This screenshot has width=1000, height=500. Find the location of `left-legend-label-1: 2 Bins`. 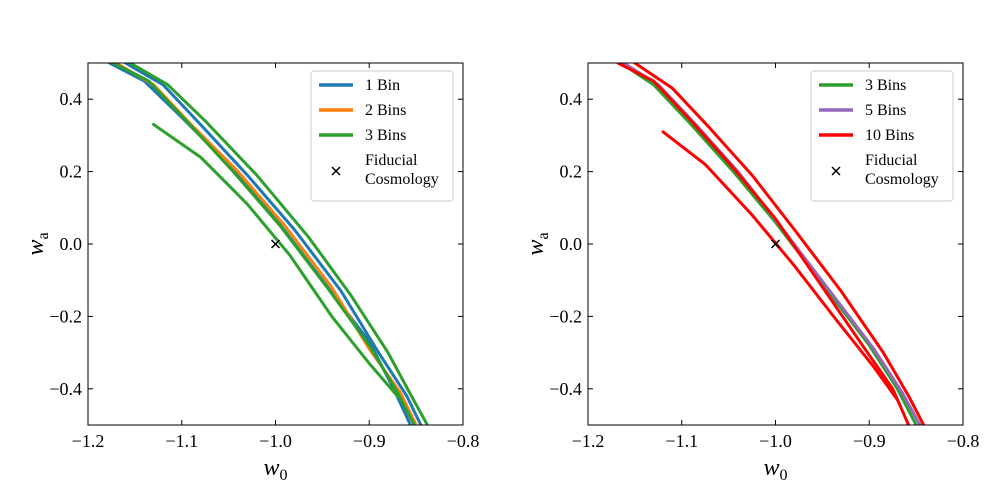

left-legend-label-1: 2 Bins is located at coordinates (385, 110).